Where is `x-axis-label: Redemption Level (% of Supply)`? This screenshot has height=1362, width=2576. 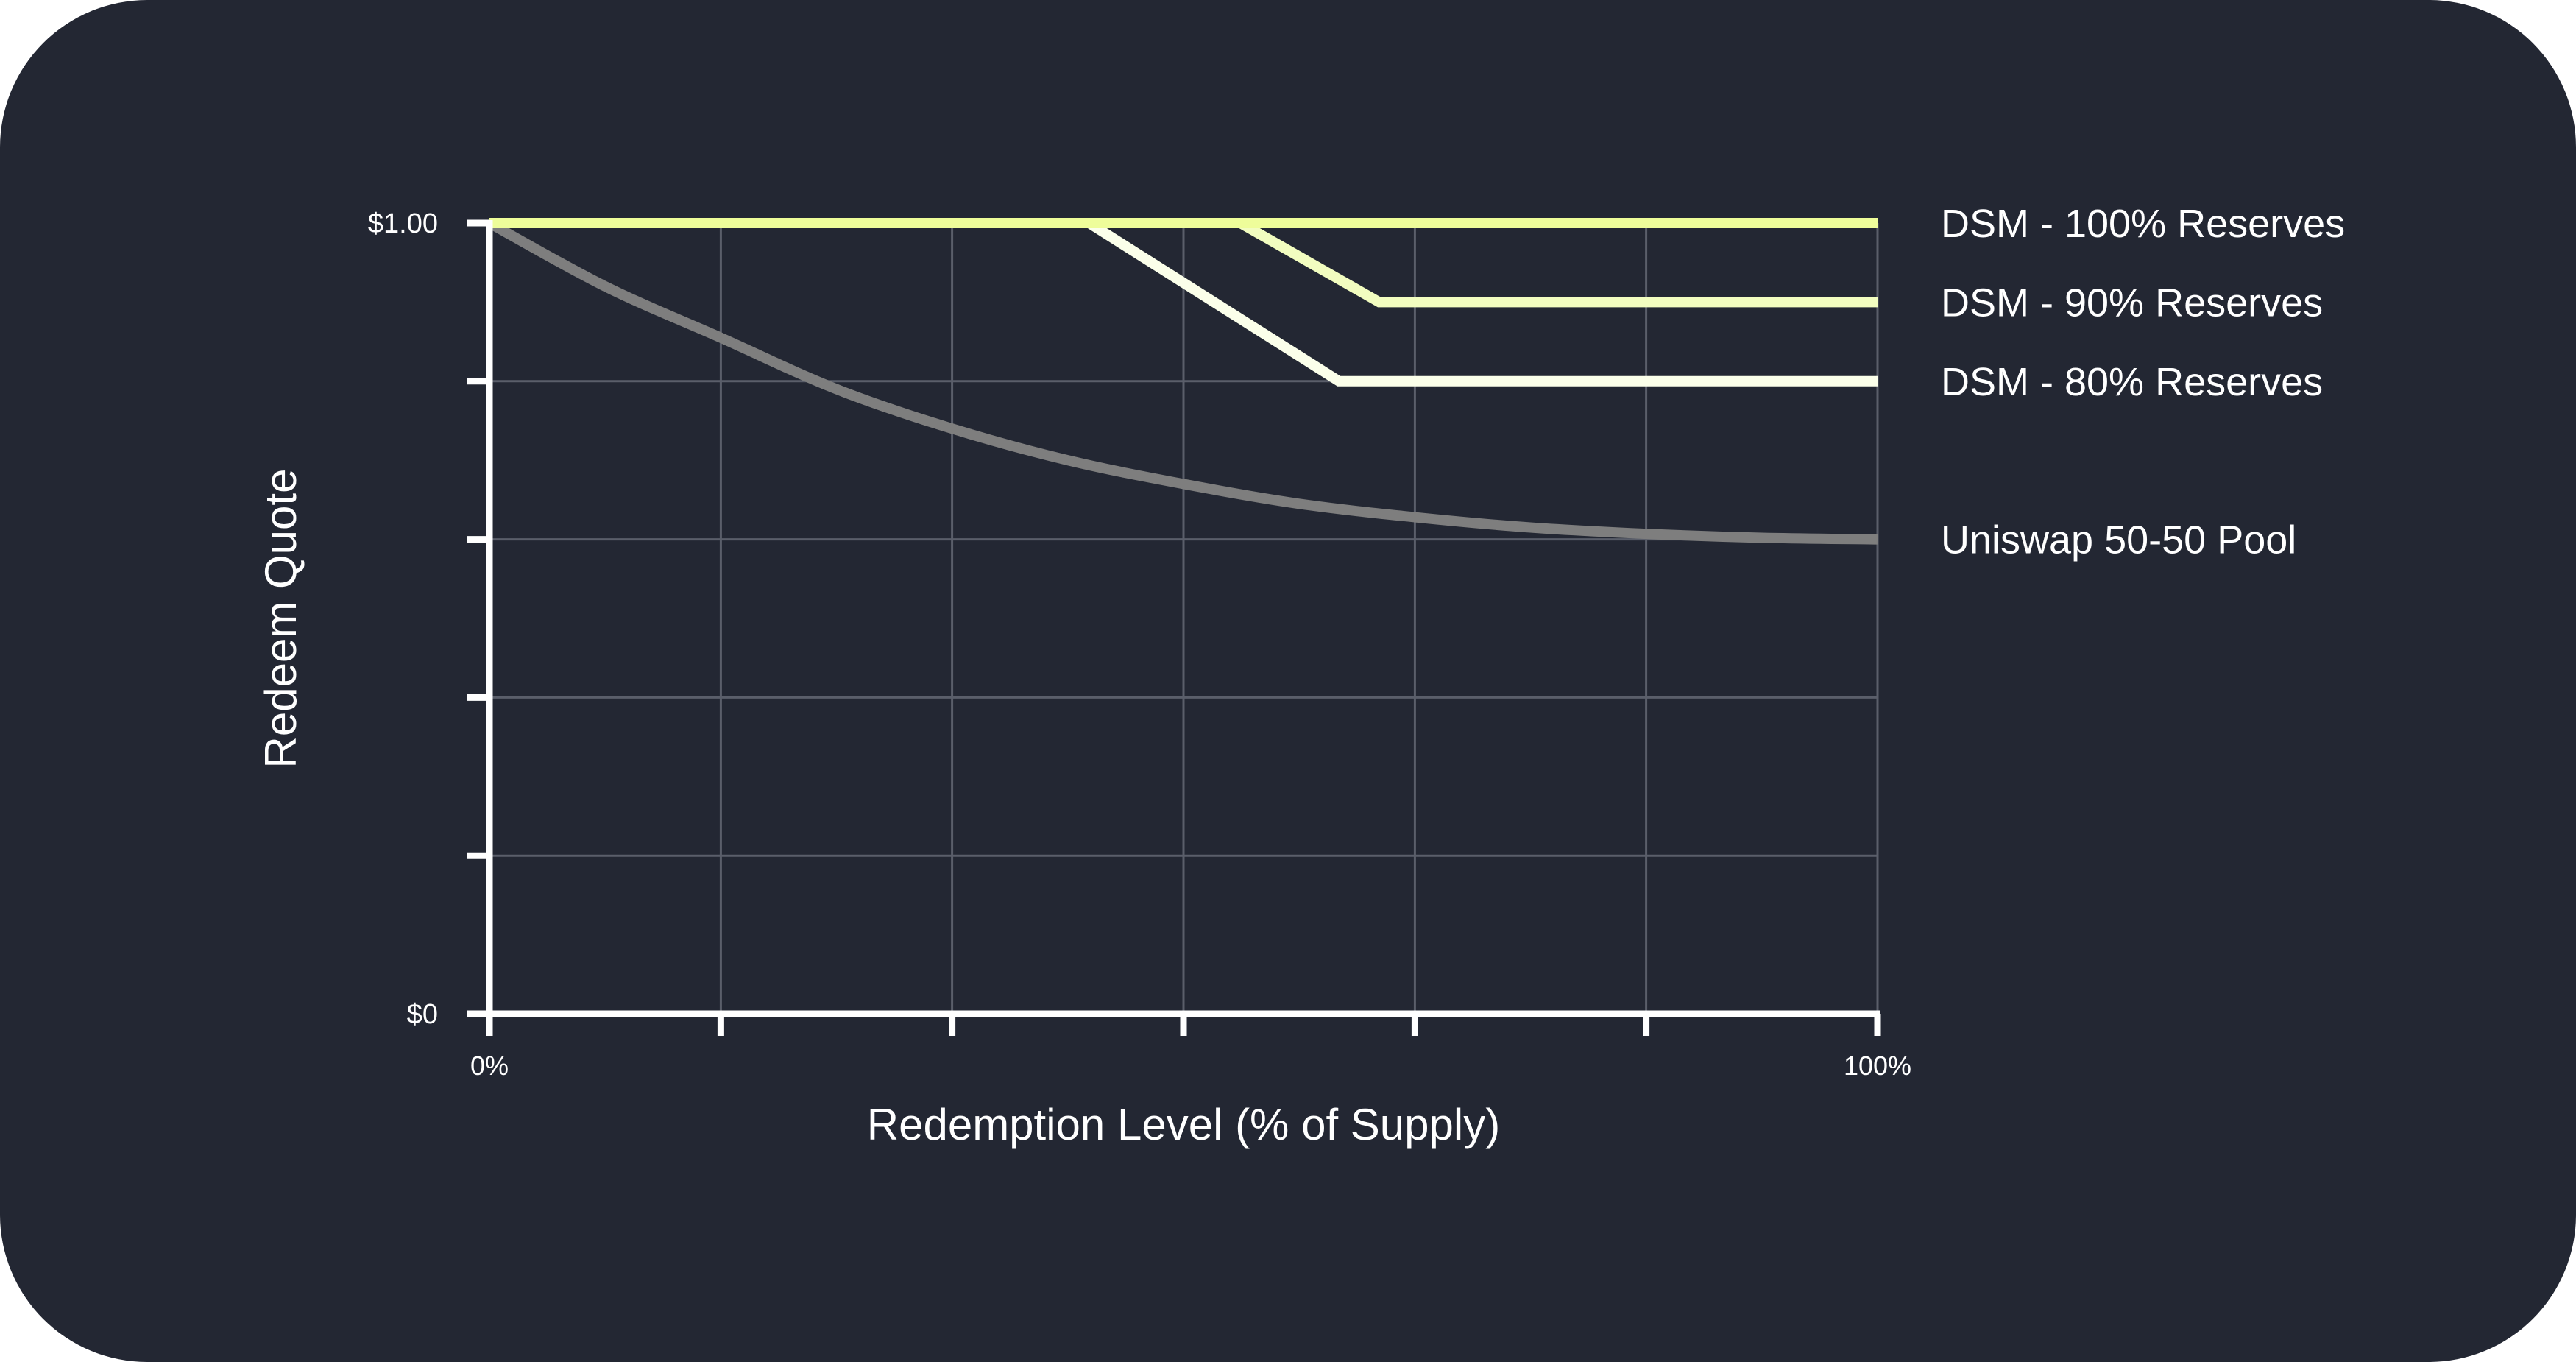 x-axis-label: Redemption Level (% of Supply) is located at coordinates (1183, 1124).